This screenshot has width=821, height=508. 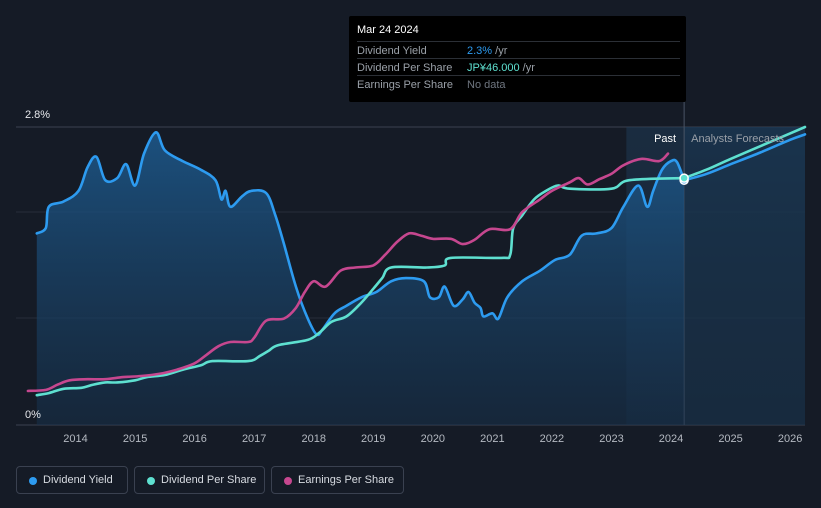 I want to click on tooltip-row-dividend-yield: Dividend Yield 2.3% /yr, so click(x=518, y=50).